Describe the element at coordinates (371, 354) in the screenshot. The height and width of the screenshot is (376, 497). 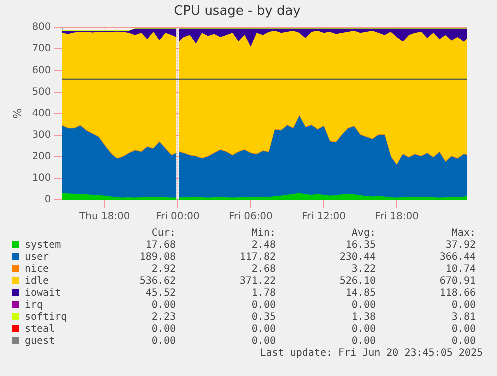
I see `text: Last update: Fri Jun 20 23:45:05 2025` at that location.